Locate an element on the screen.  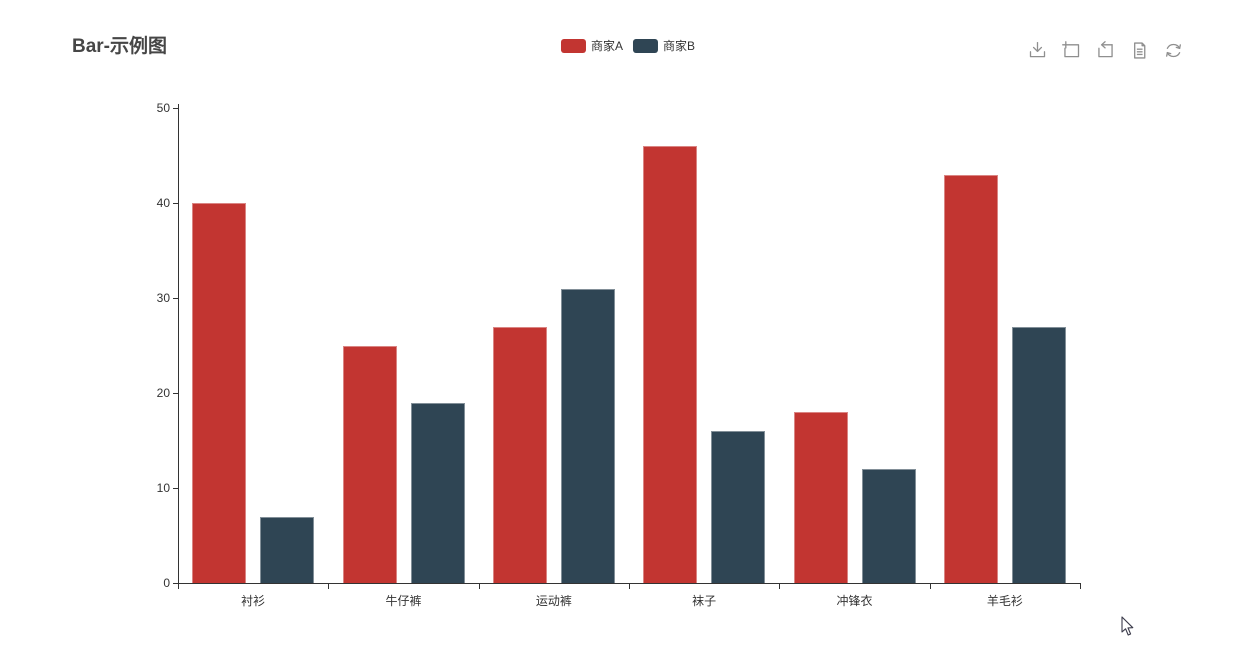
bar-商家B-运动裤 is located at coordinates (587, 435).